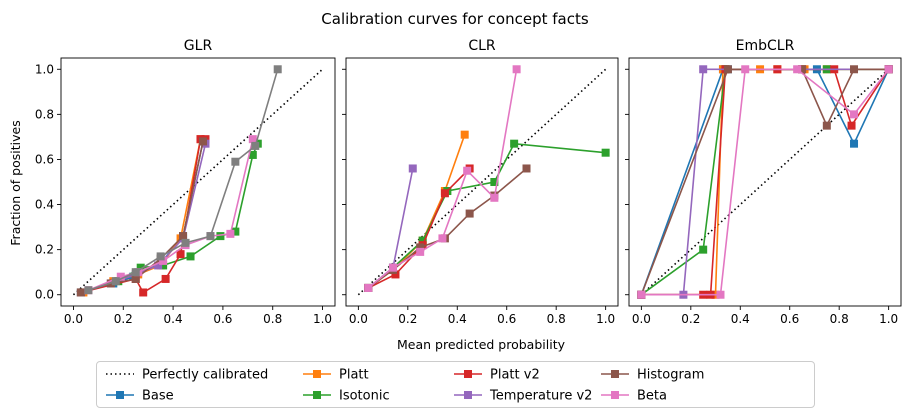 The height and width of the screenshot is (418, 911). I want to click on legend-label: Base, so click(158, 396).